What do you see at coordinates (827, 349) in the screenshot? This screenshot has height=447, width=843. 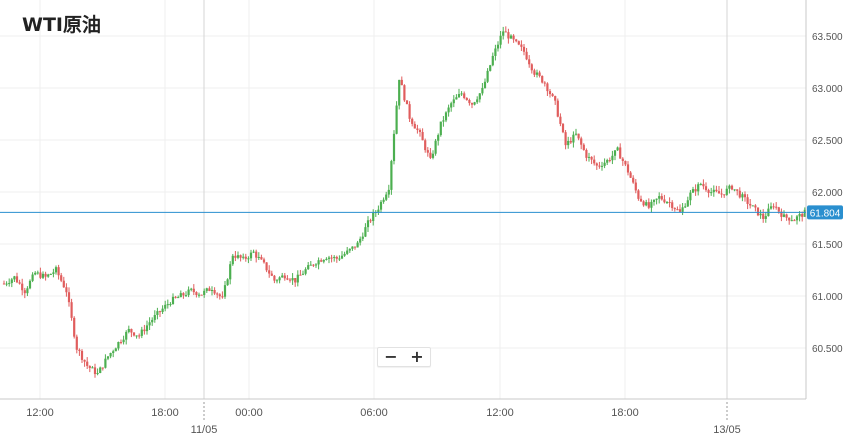 I see `y-tick-label: 60.500` at bounding box center [827, 349].